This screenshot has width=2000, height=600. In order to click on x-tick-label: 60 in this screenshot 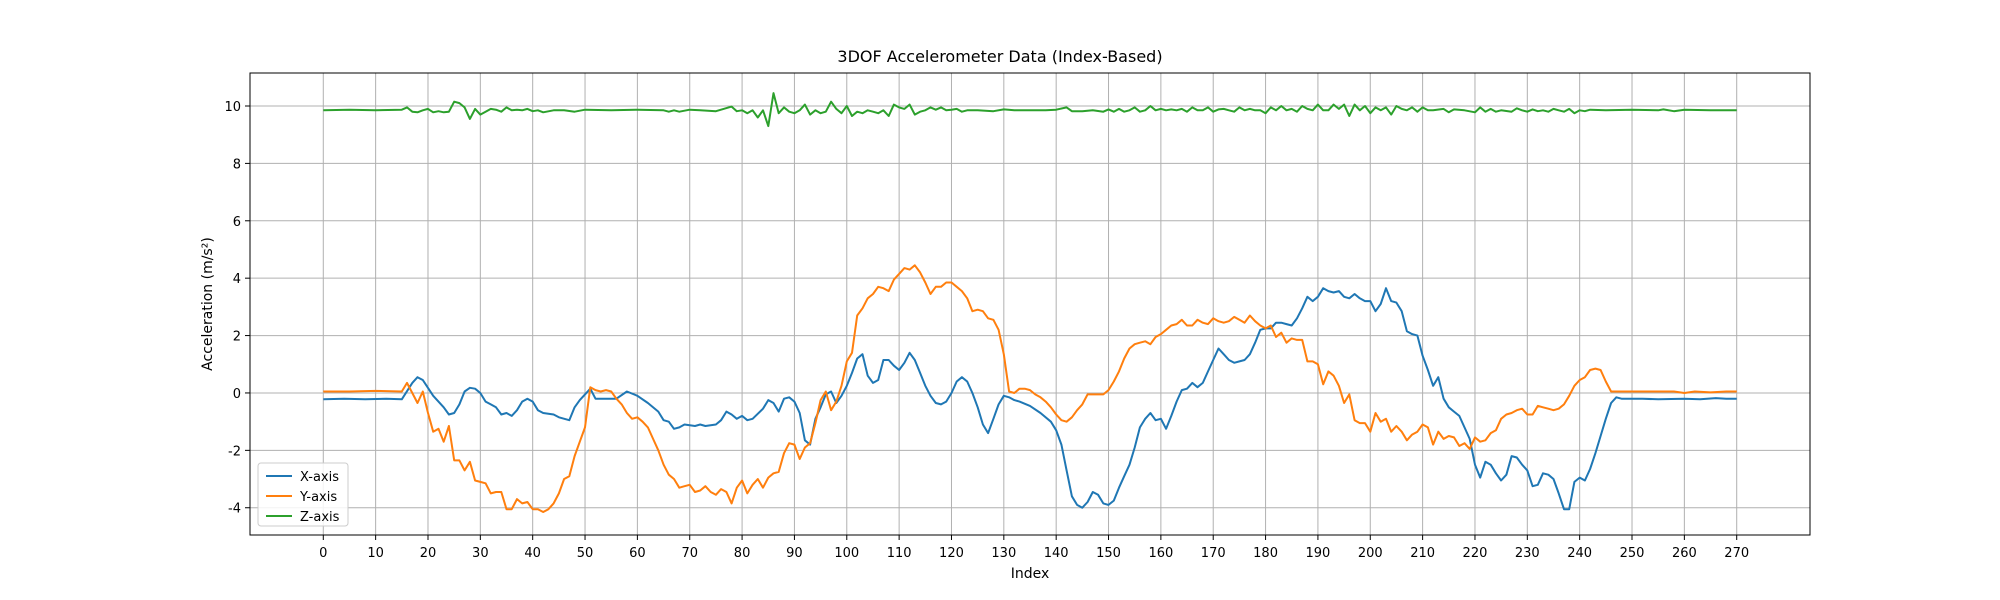, I will do `click(637, 553)`.